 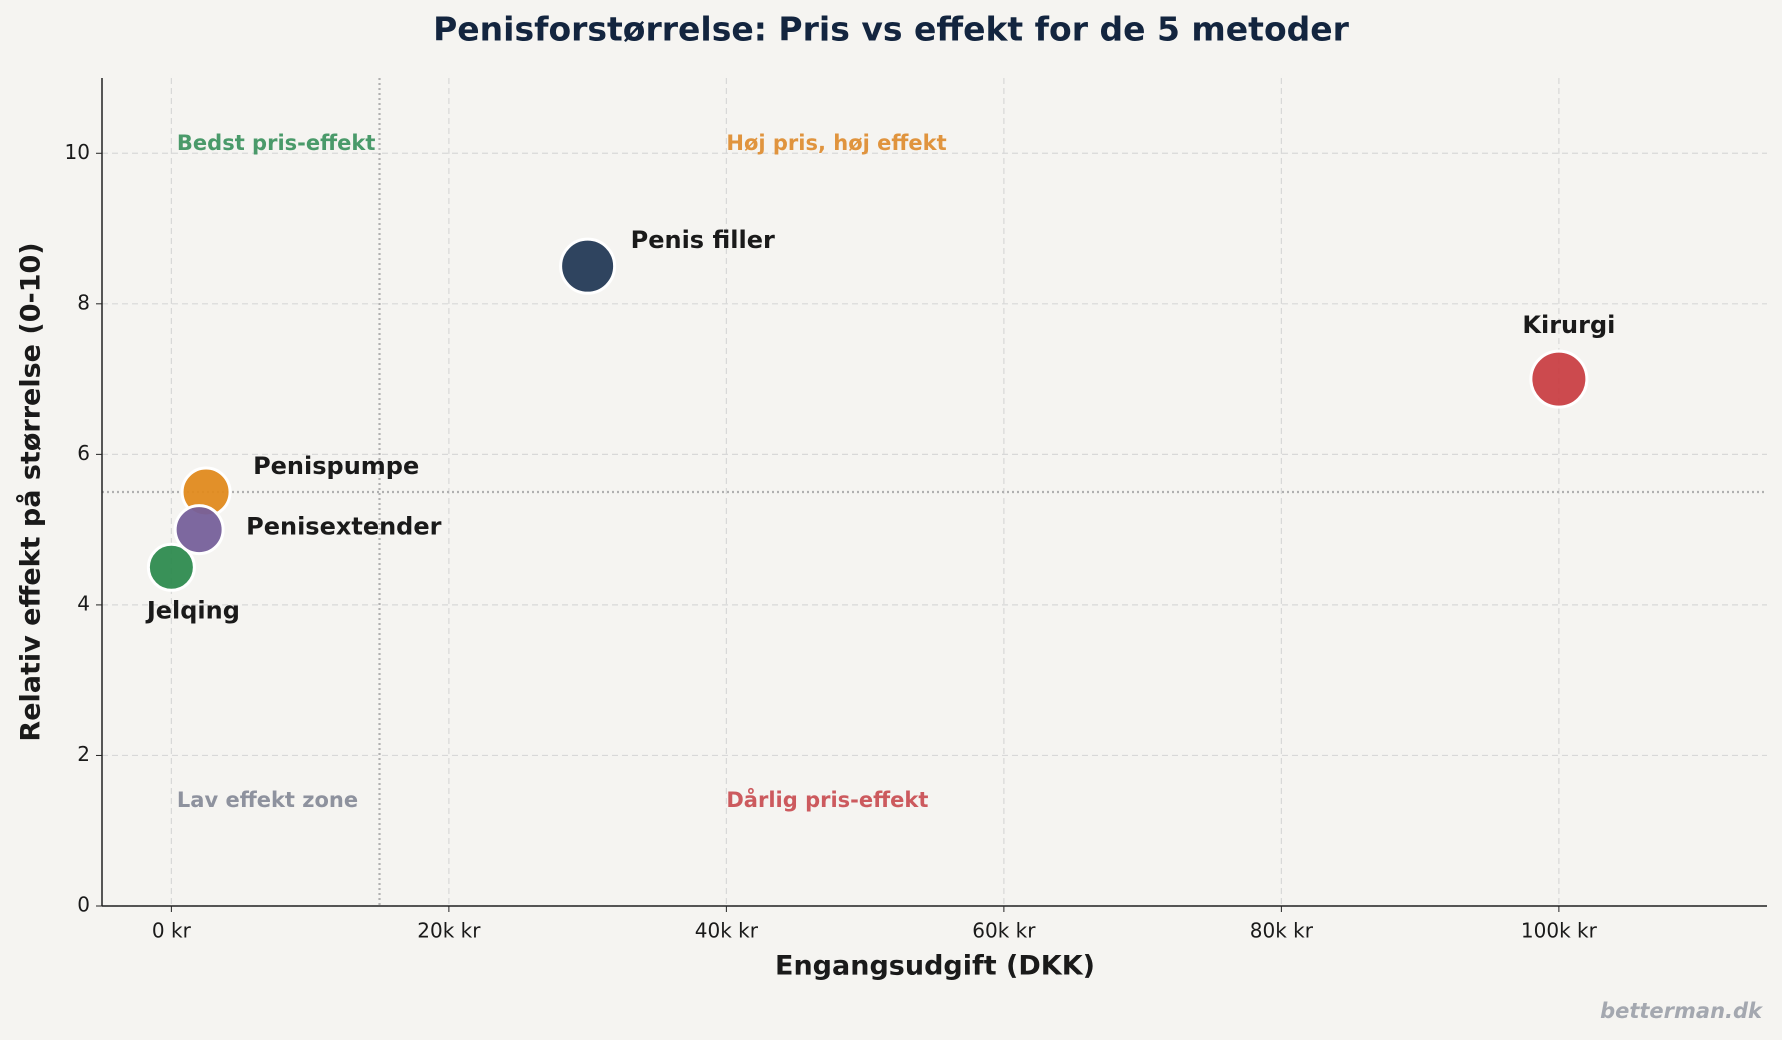 What do you see at coordinates (267, 800) in the screenshot?
I see `quadrant-label: Lav effekt zone` at bounding box center [267, 800].